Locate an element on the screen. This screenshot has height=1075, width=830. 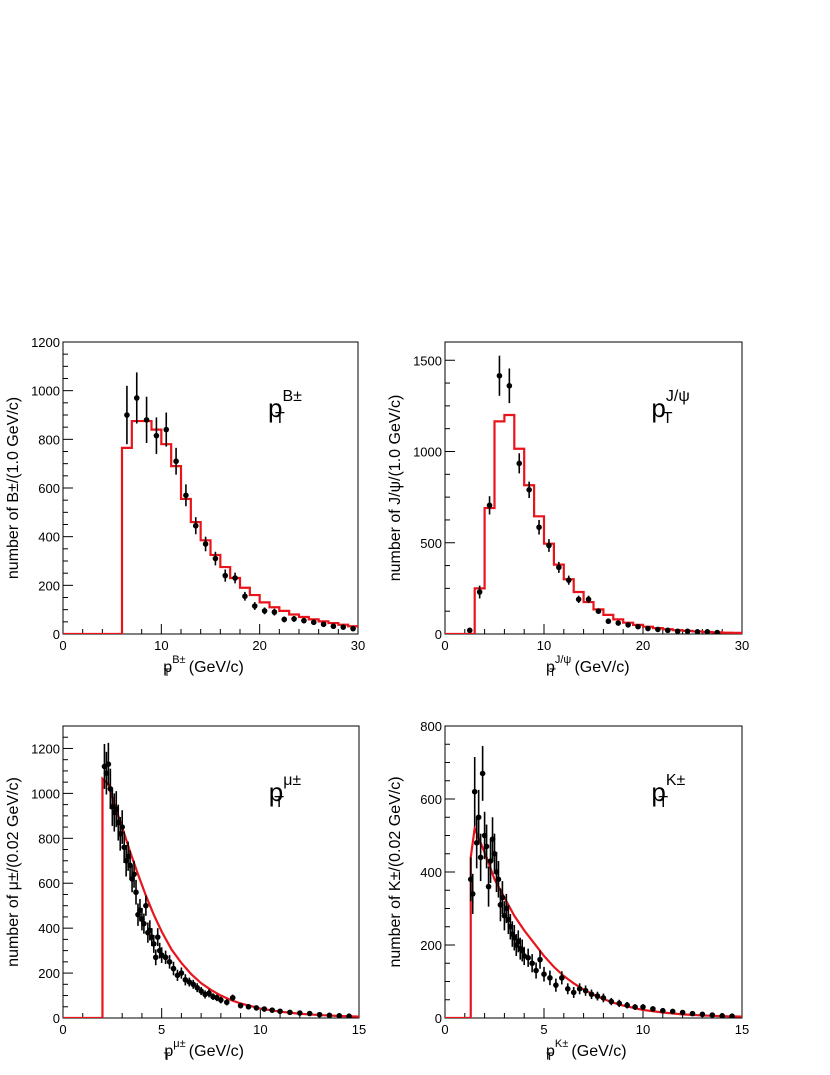
x-tick-label: 15 is located at coordinates (742, 1029).